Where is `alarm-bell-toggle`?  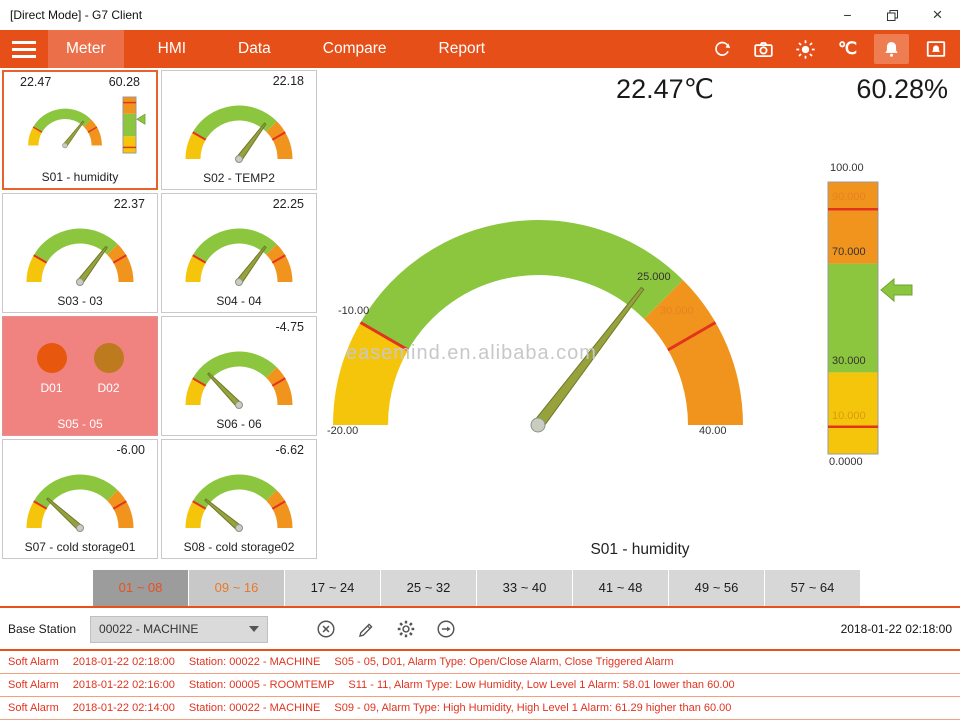
alarm-bell-toggle is located at coordinates (891, 49).